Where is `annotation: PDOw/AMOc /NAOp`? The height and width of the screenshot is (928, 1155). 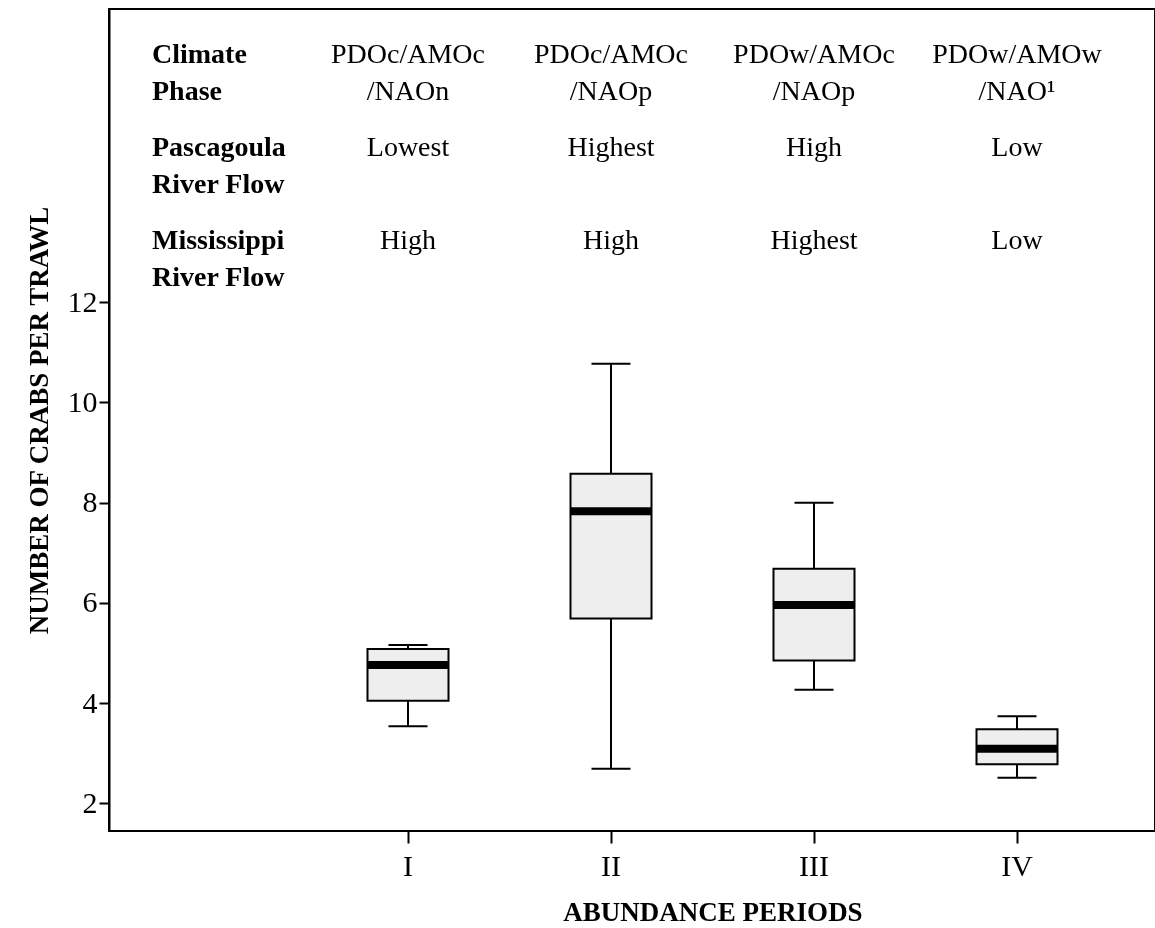 annotation: PDOw/AMOc /NAOp is located at coordinates (814, 72).